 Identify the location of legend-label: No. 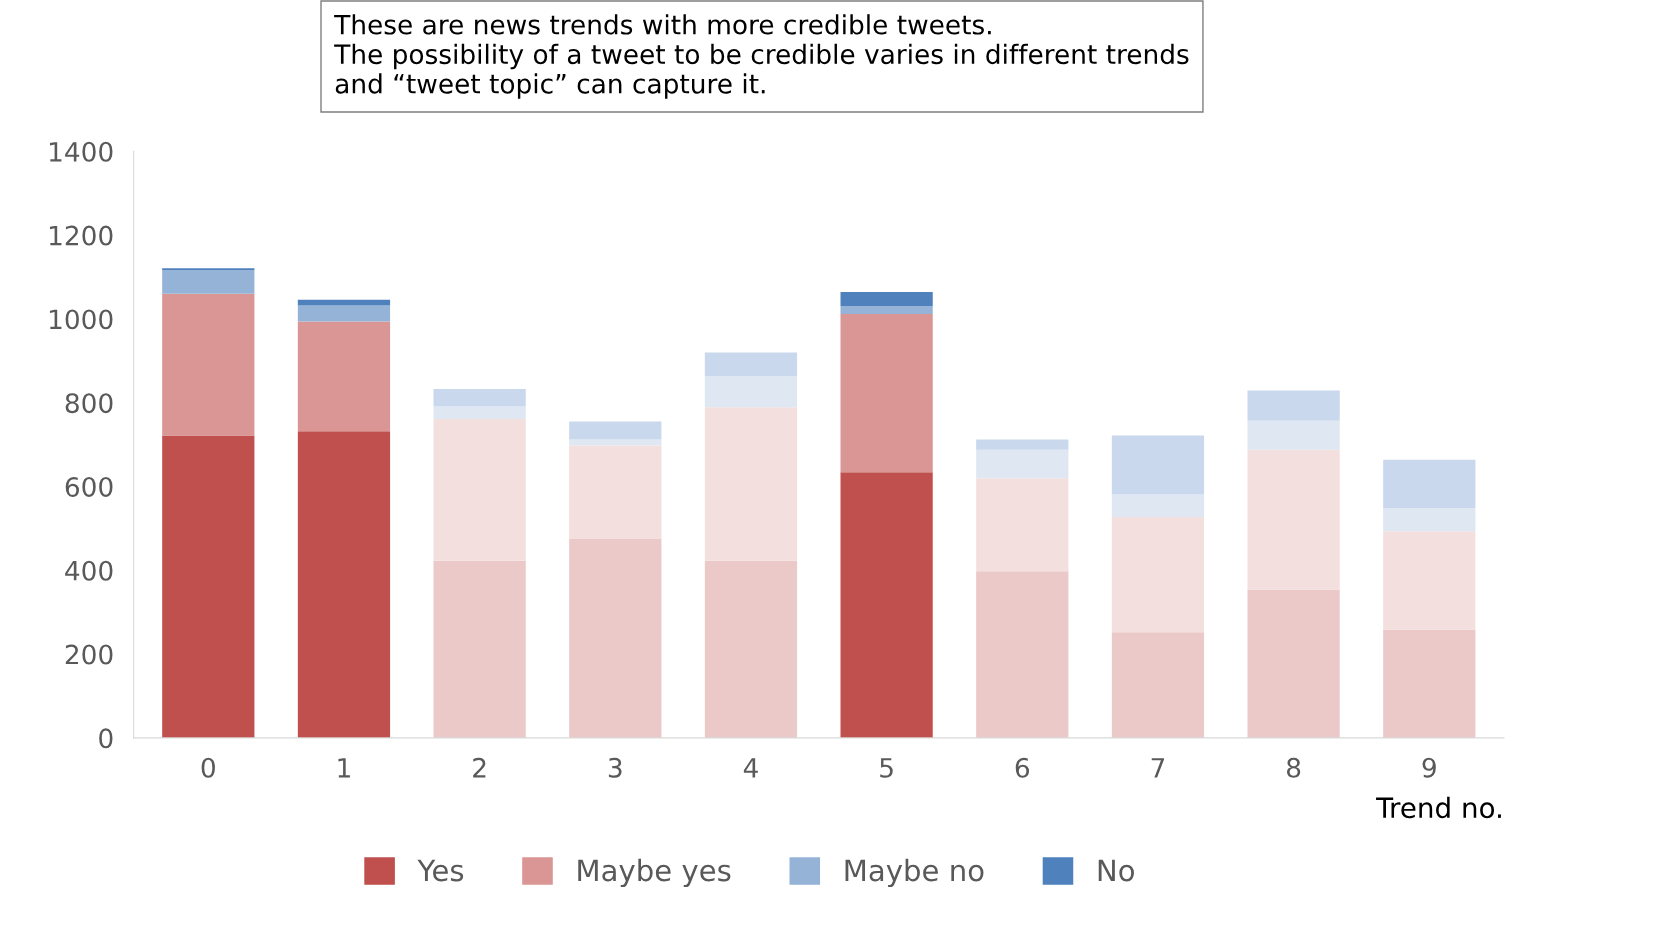
(1116, 870).